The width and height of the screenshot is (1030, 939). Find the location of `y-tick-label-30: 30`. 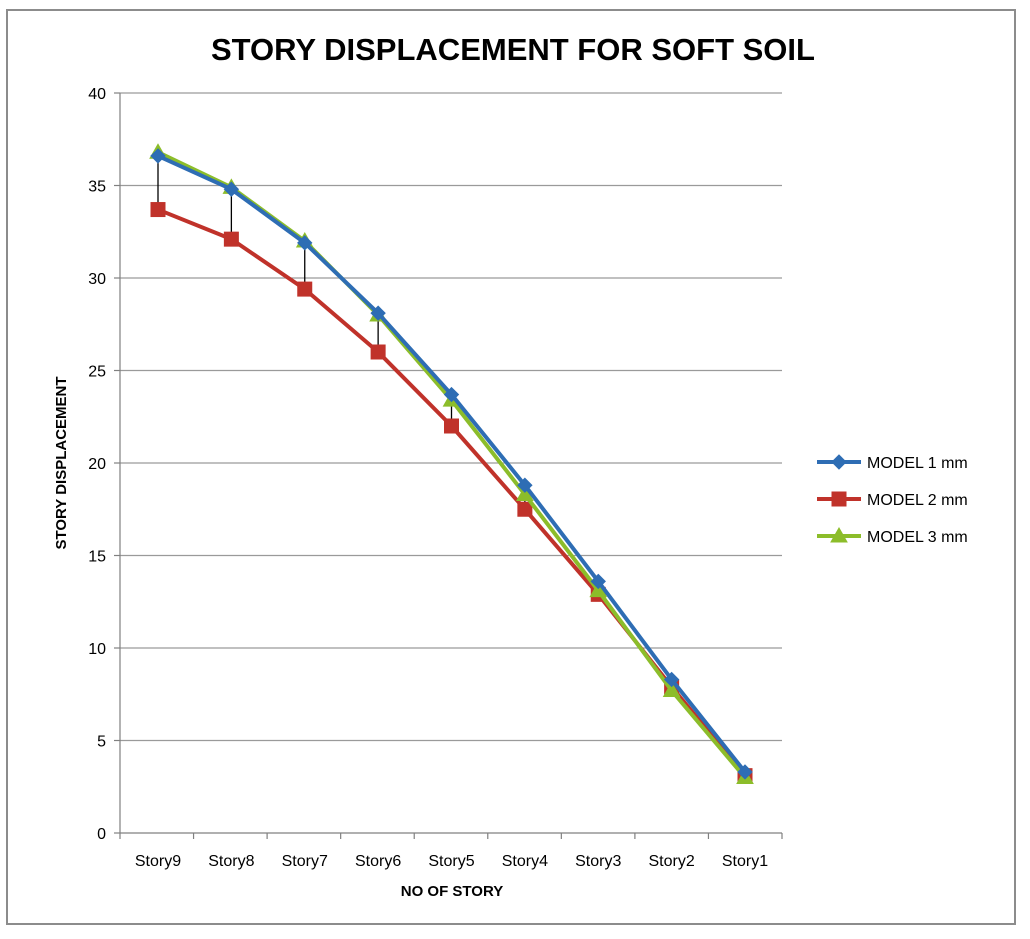

y-tick-label-30: 30 is located at coordinates (97, 279).